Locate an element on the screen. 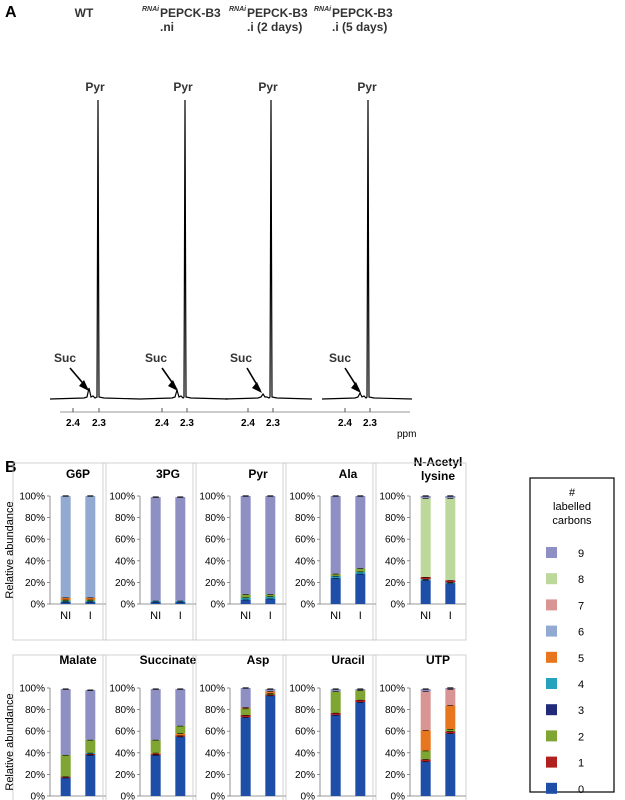 The height and width of the screenshot is (800, 625). tick-label: 2.4 is located at coordinates (248, 423).